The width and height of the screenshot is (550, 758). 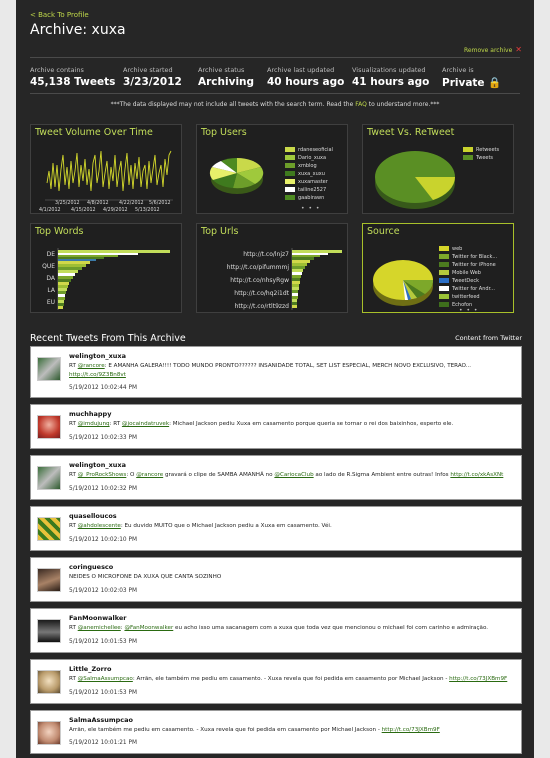 I want to click on stat-archive-status: Archive status Archiving, so click(x=226, y=77).